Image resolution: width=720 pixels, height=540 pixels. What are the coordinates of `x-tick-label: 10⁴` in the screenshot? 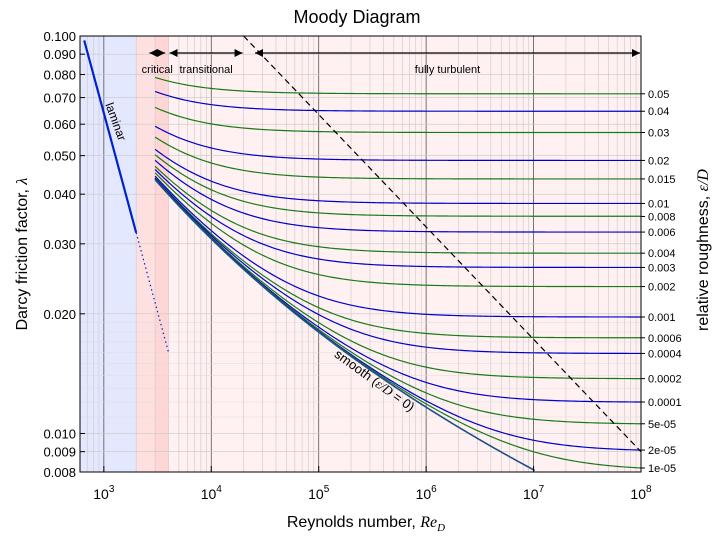 It's located at (212, 493).